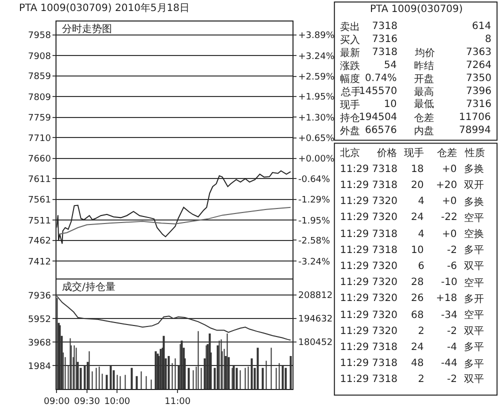 The height and width of the screenshot is (407, 499). What do you see at coordinates (315, 343) in the screenshot?
I see `y2-tick-label: 180452` at bounding box center [315, 343].